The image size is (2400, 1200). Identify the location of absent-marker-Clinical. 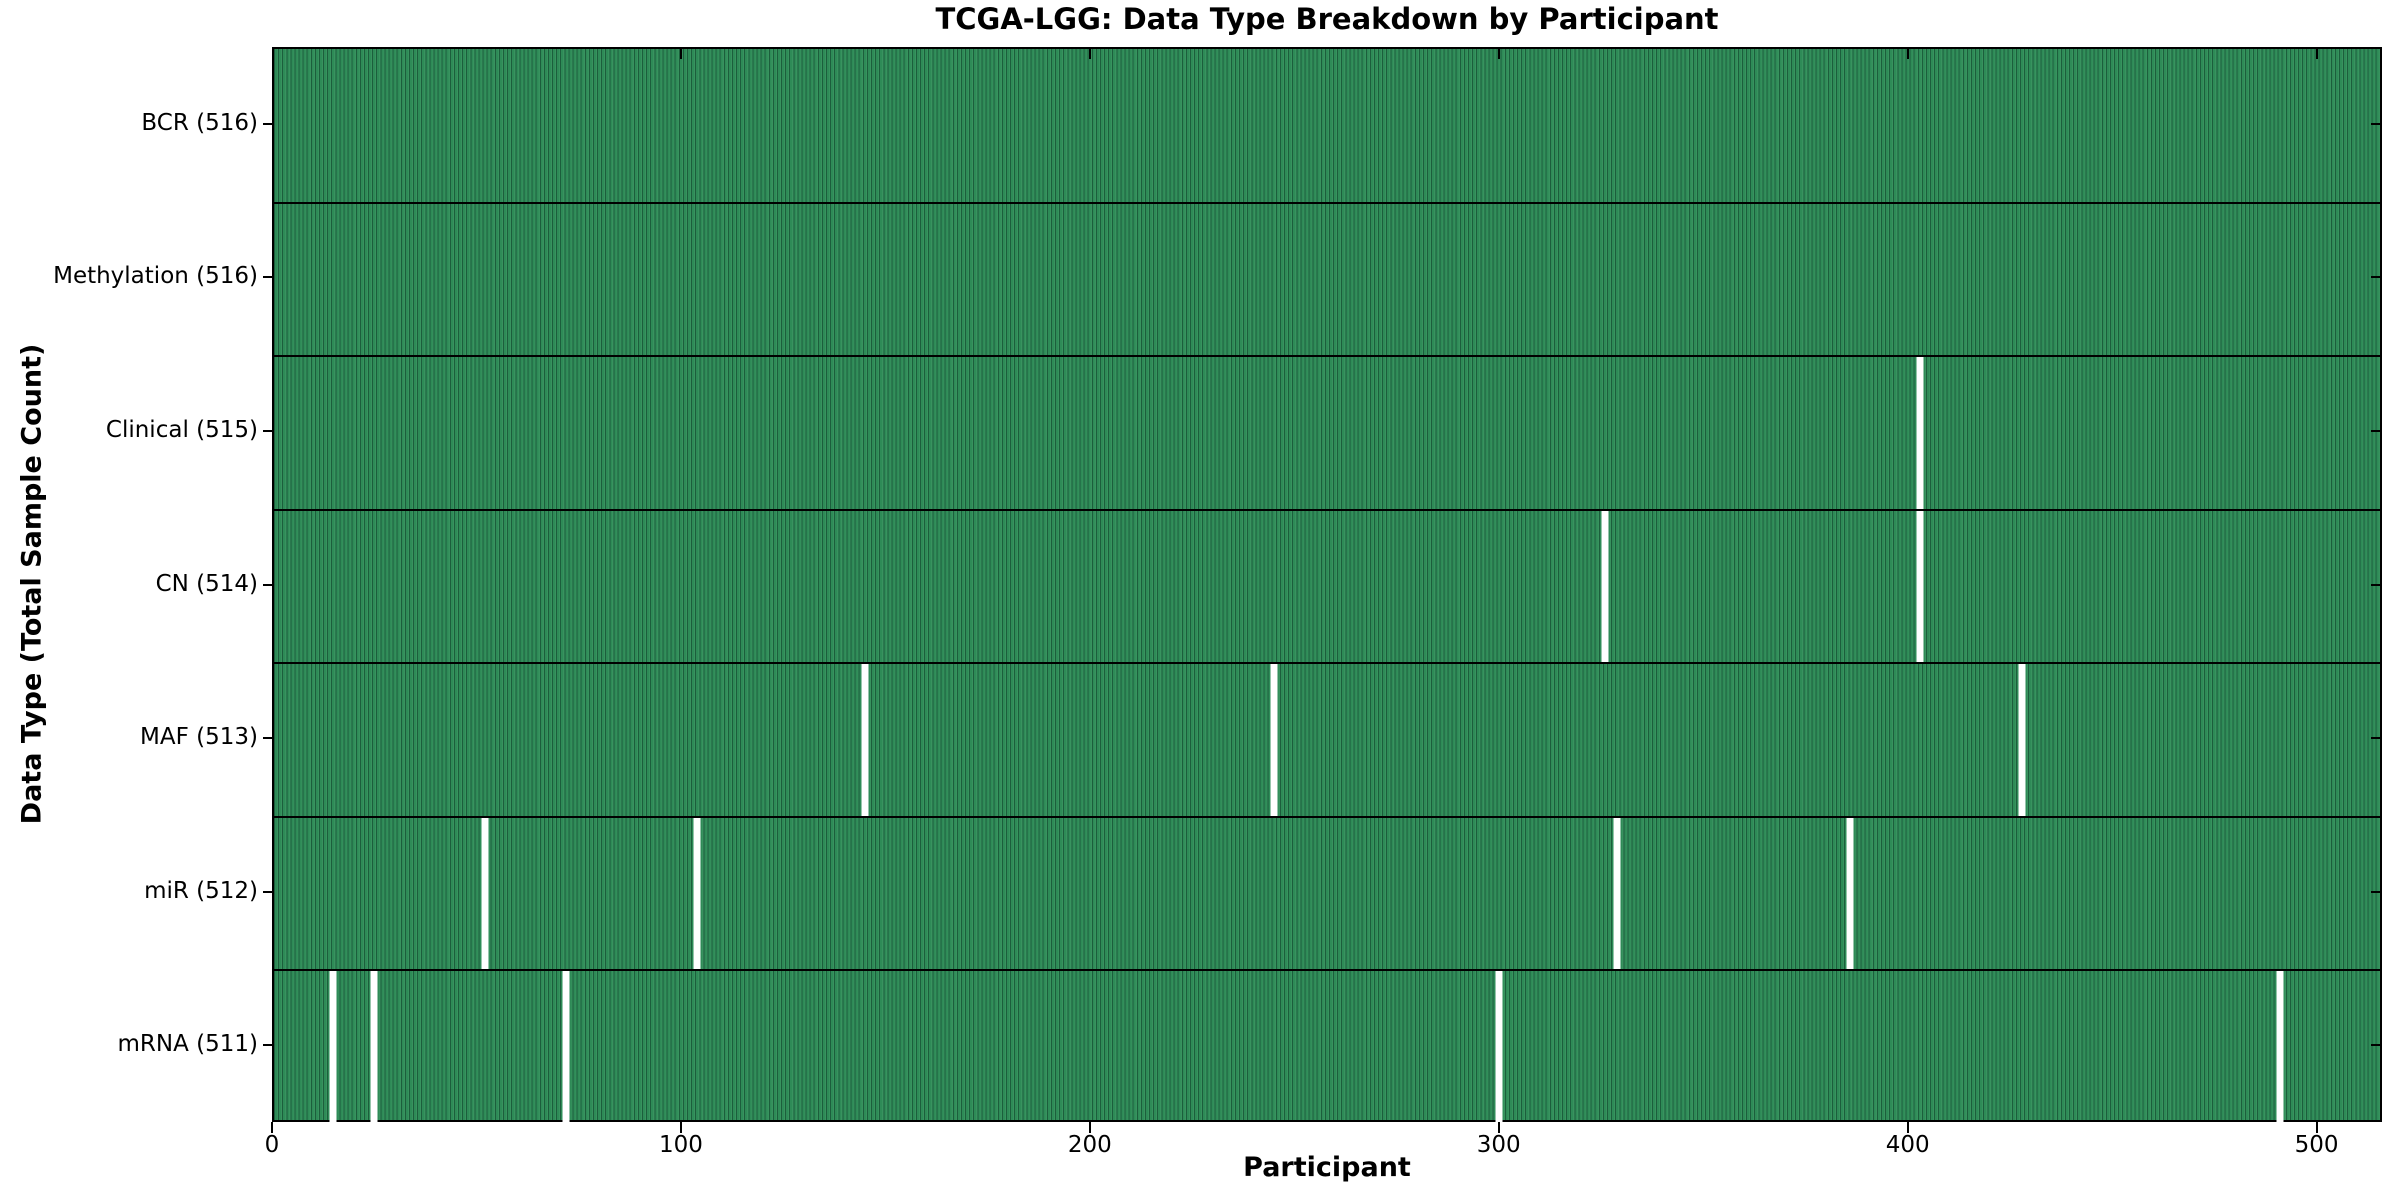
(1920, 433).